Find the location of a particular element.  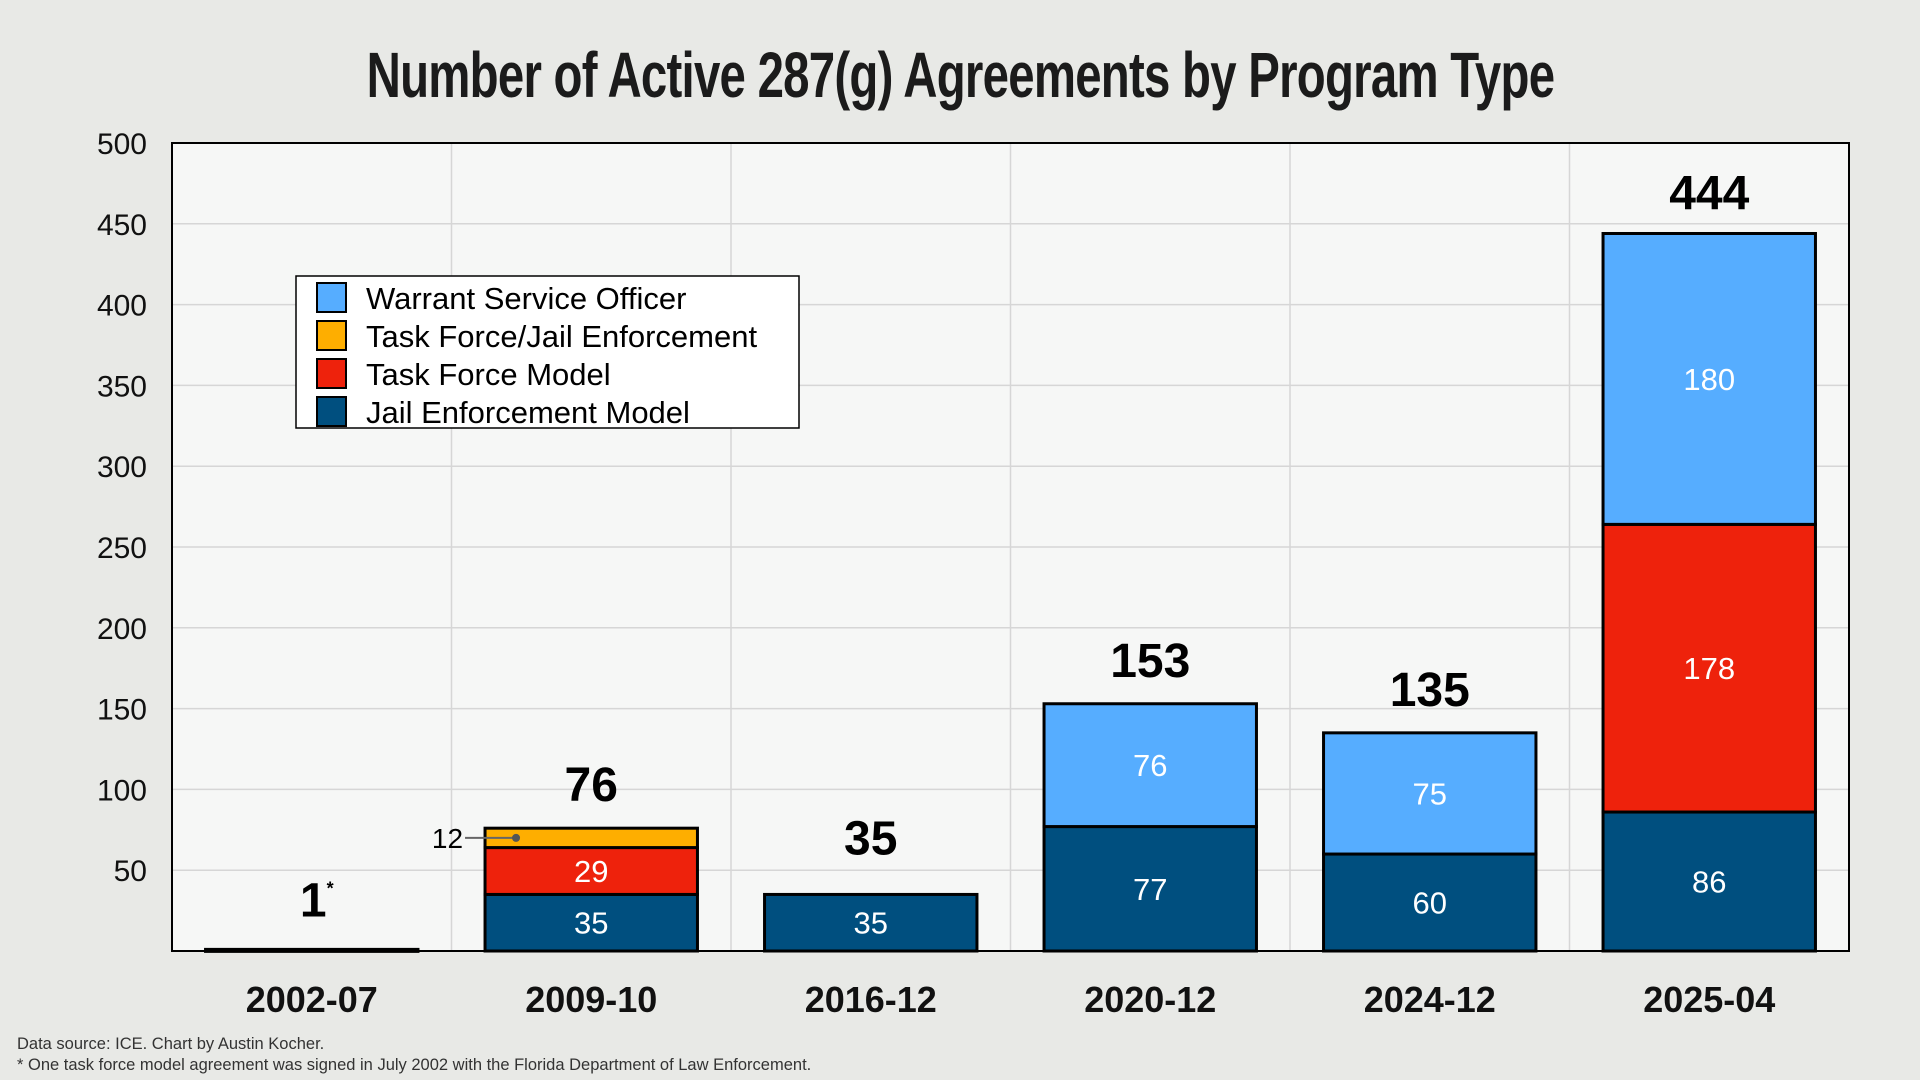

y-tick-label: 400 is located at coordinates (122, 306).